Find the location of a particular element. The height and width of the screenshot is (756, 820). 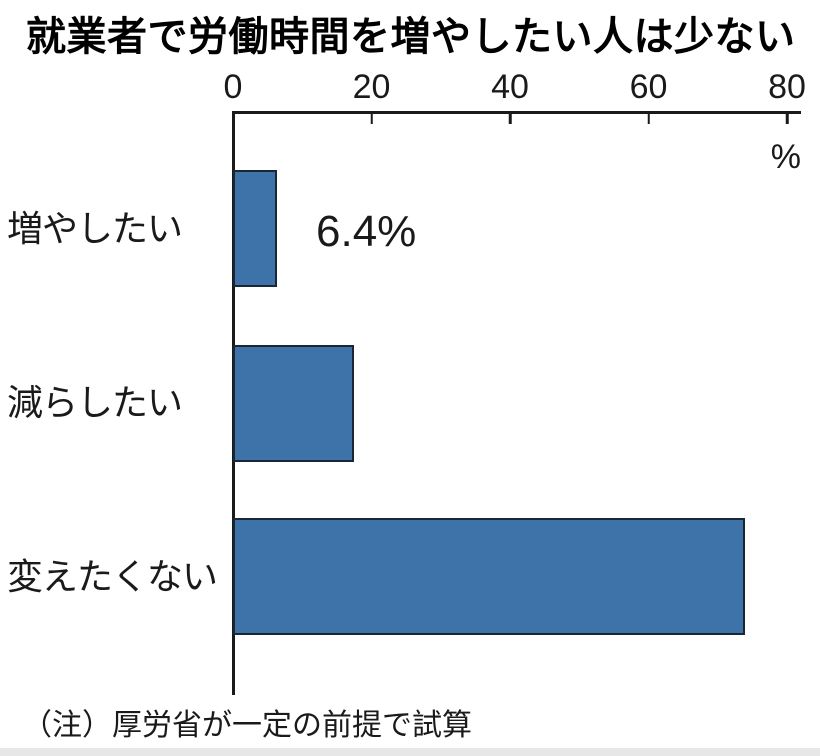

bar-increase is located at coordinates (255, 228).